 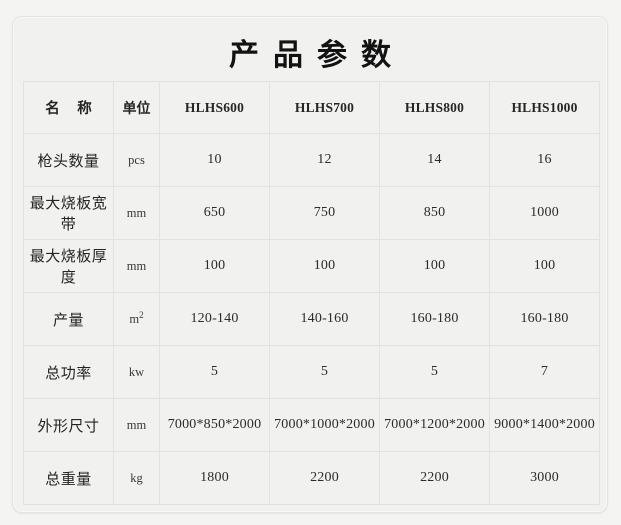 I want to click on row-label: 总重量, so click(x=68, y=478).